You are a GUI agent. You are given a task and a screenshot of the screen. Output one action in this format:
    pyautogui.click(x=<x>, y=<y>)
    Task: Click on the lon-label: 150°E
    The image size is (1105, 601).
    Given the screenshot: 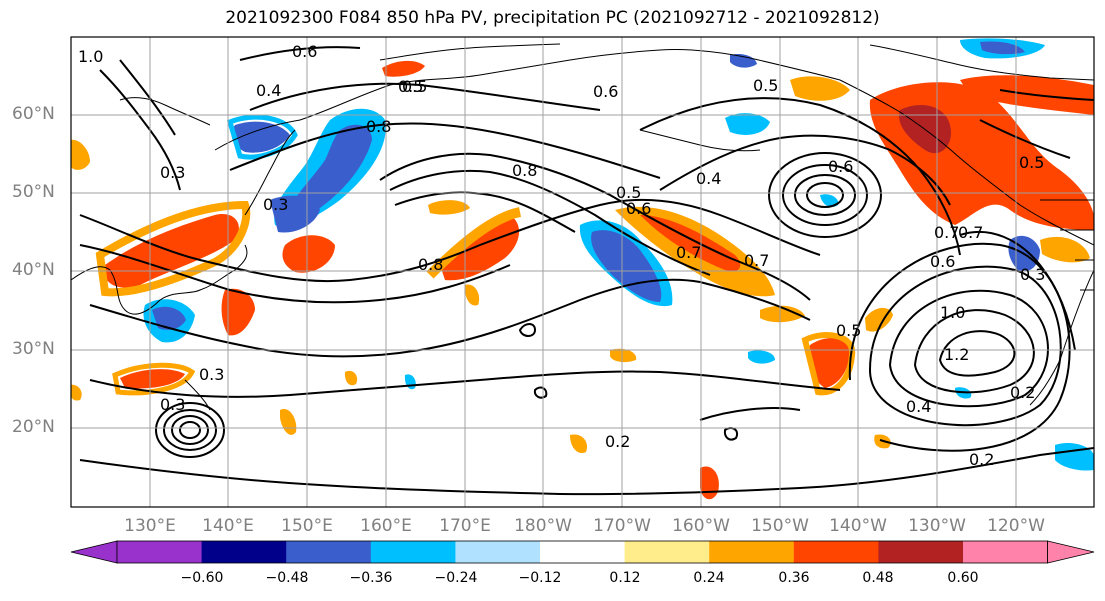 What is the action you would take?
    pyautogui.click(x=307, y=526)
    